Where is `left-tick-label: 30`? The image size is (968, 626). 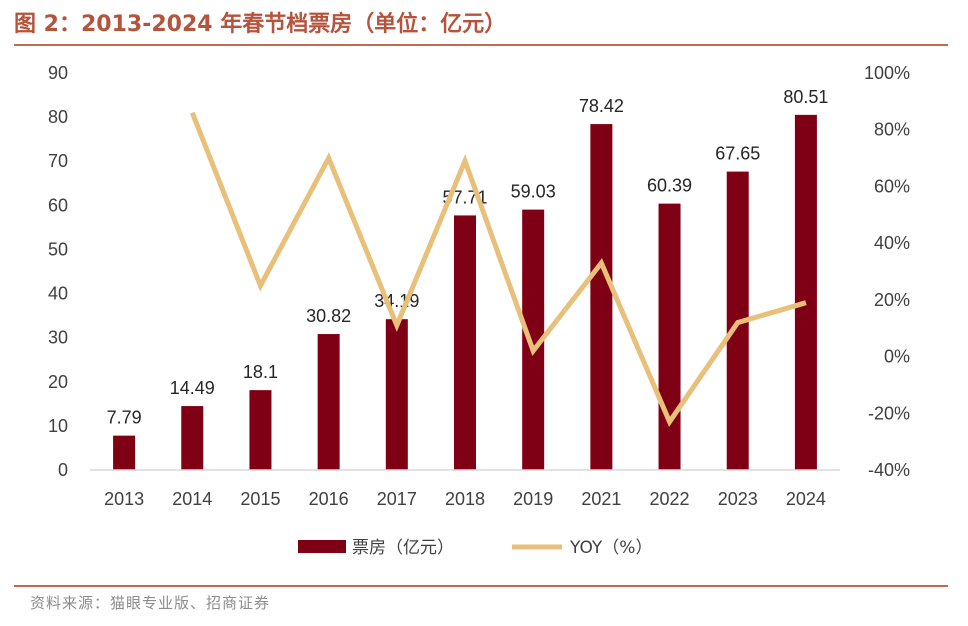 left-tick-label: 30 is located at coordinates (58, 338).